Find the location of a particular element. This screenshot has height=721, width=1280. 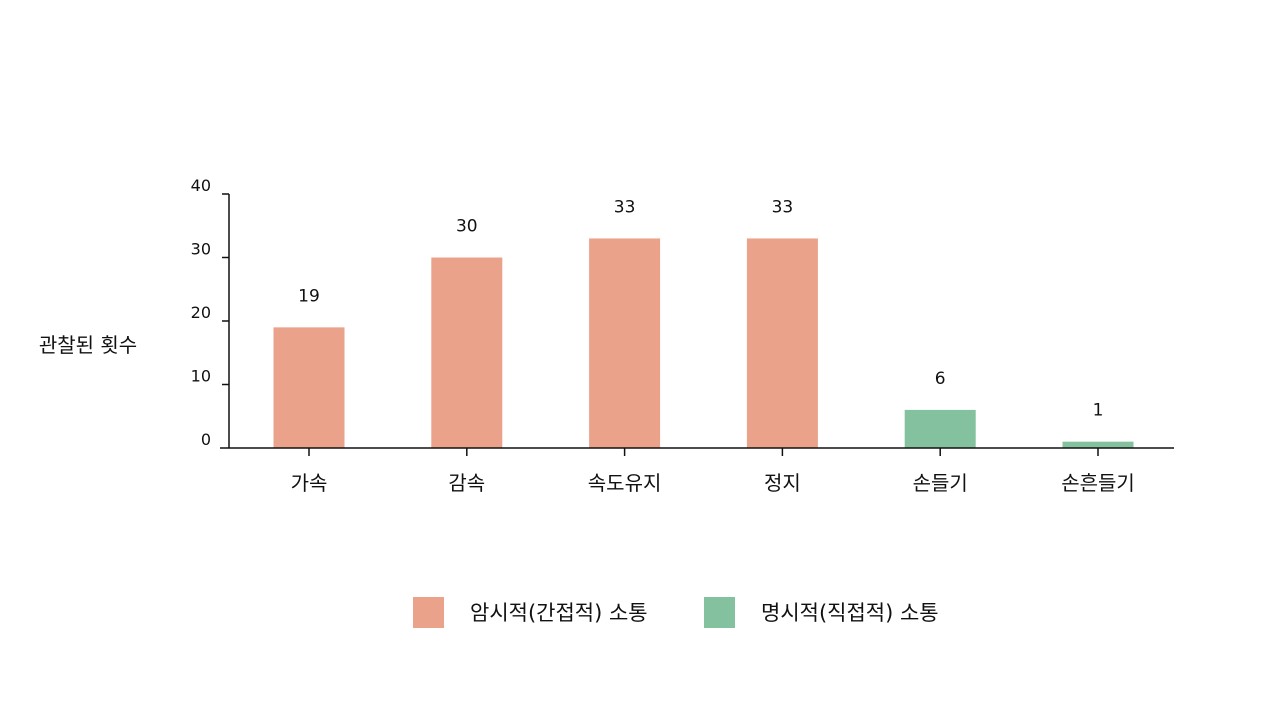

legend-swatch-implicit is located at coordinates (428, 612).